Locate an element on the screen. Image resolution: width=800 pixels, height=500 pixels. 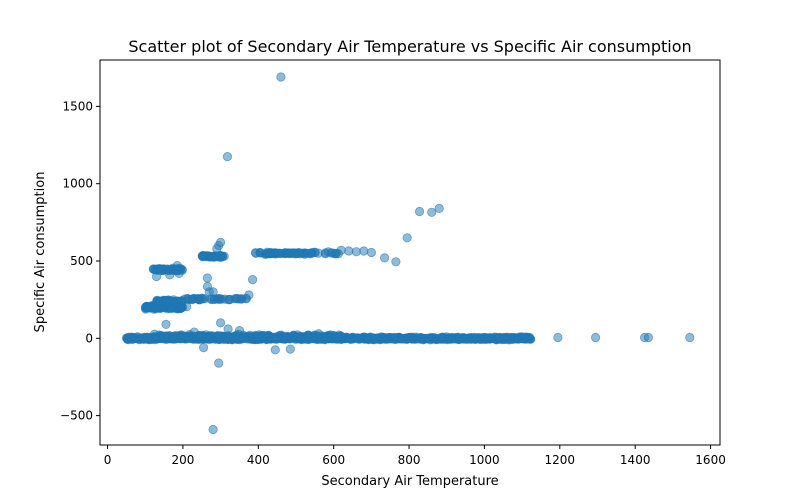
x-tick-label: 1600 is located at coordinates (710, 460).